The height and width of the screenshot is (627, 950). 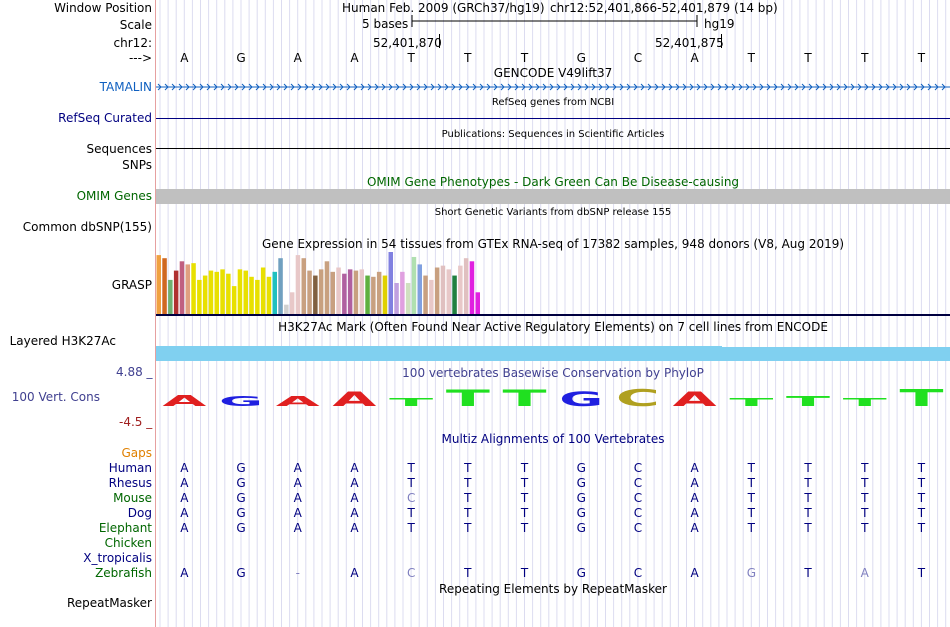 What do you see at coordinates (128, 543) in the screenshot?
I see `species-label-chicken: Chicken` at bounding box center [128, 543].